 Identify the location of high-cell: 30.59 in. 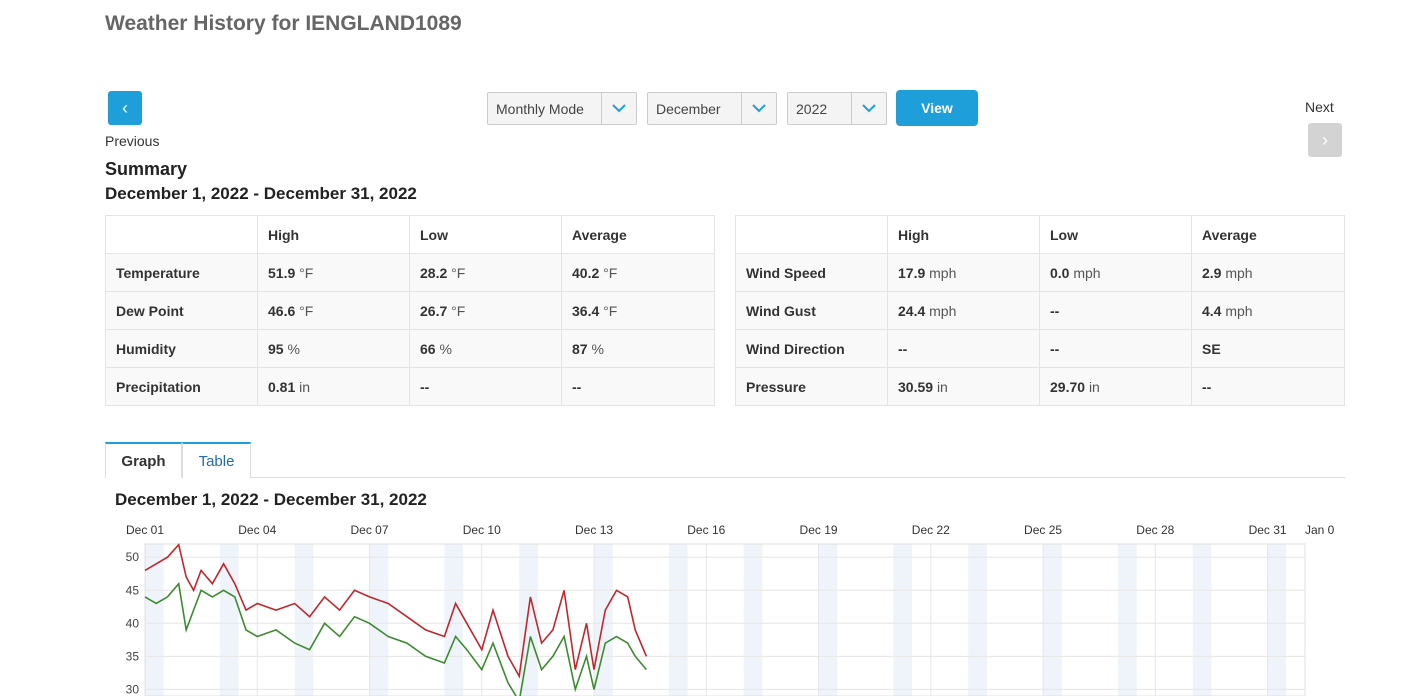
(963, 386).